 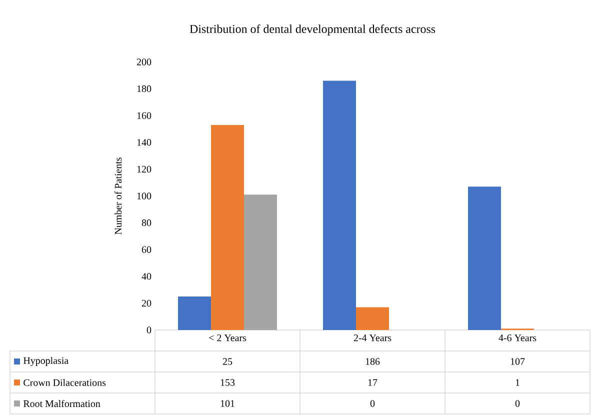 I want to click on y-axis-title: Number of Patients, so click(x=118, y=196).